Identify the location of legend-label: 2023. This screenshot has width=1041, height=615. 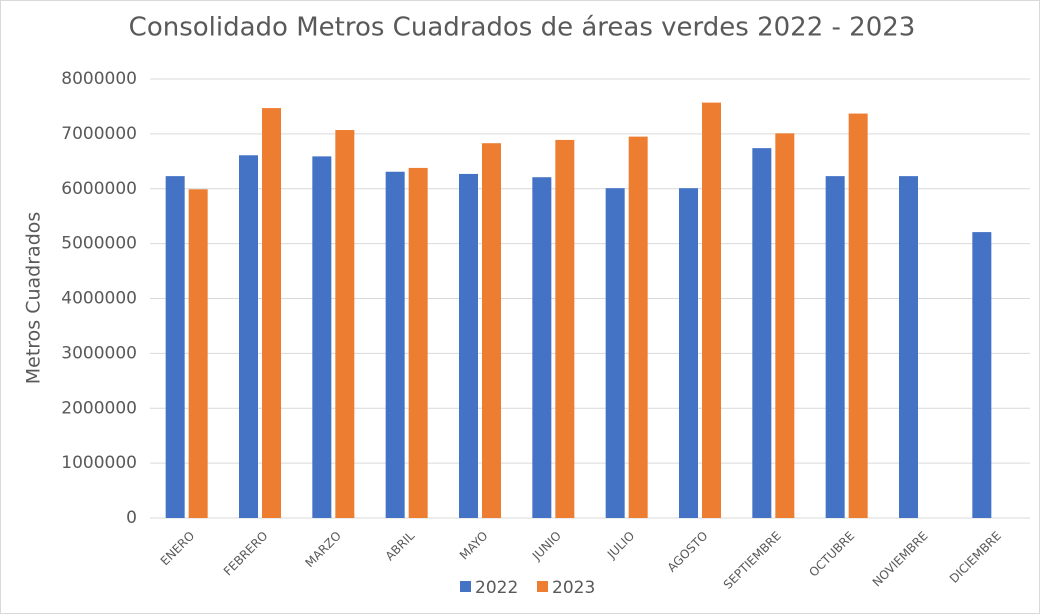
(573, 588).